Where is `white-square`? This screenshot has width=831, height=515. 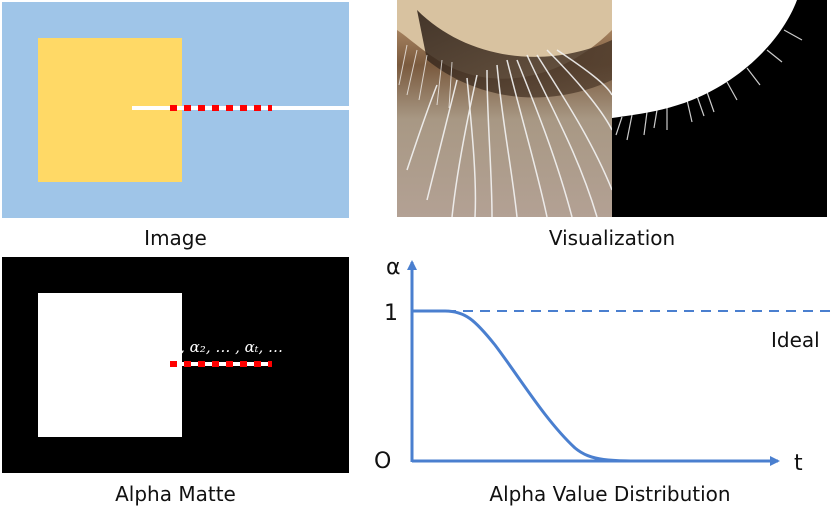
white-square is located at coordinates (110, 365).